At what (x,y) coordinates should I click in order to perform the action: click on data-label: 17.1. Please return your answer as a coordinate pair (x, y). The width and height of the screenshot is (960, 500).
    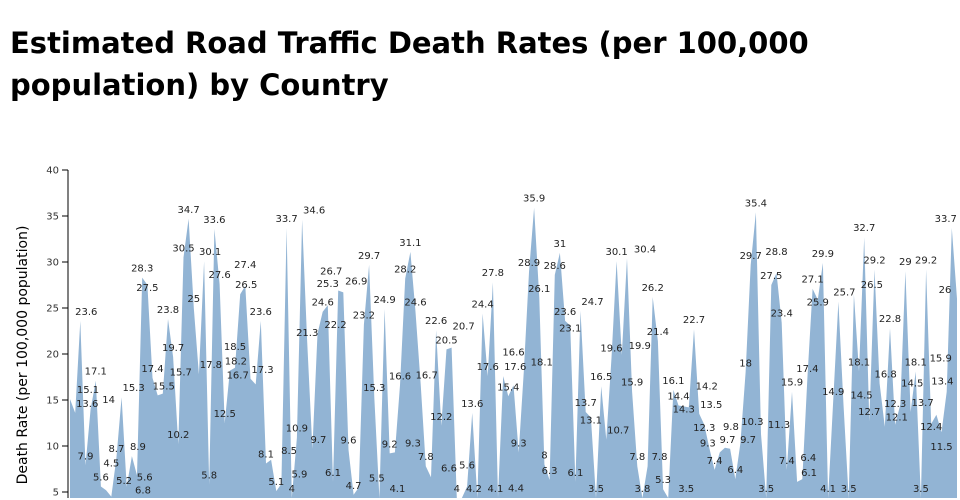
    Looking at the image, I should click on (96, 372).